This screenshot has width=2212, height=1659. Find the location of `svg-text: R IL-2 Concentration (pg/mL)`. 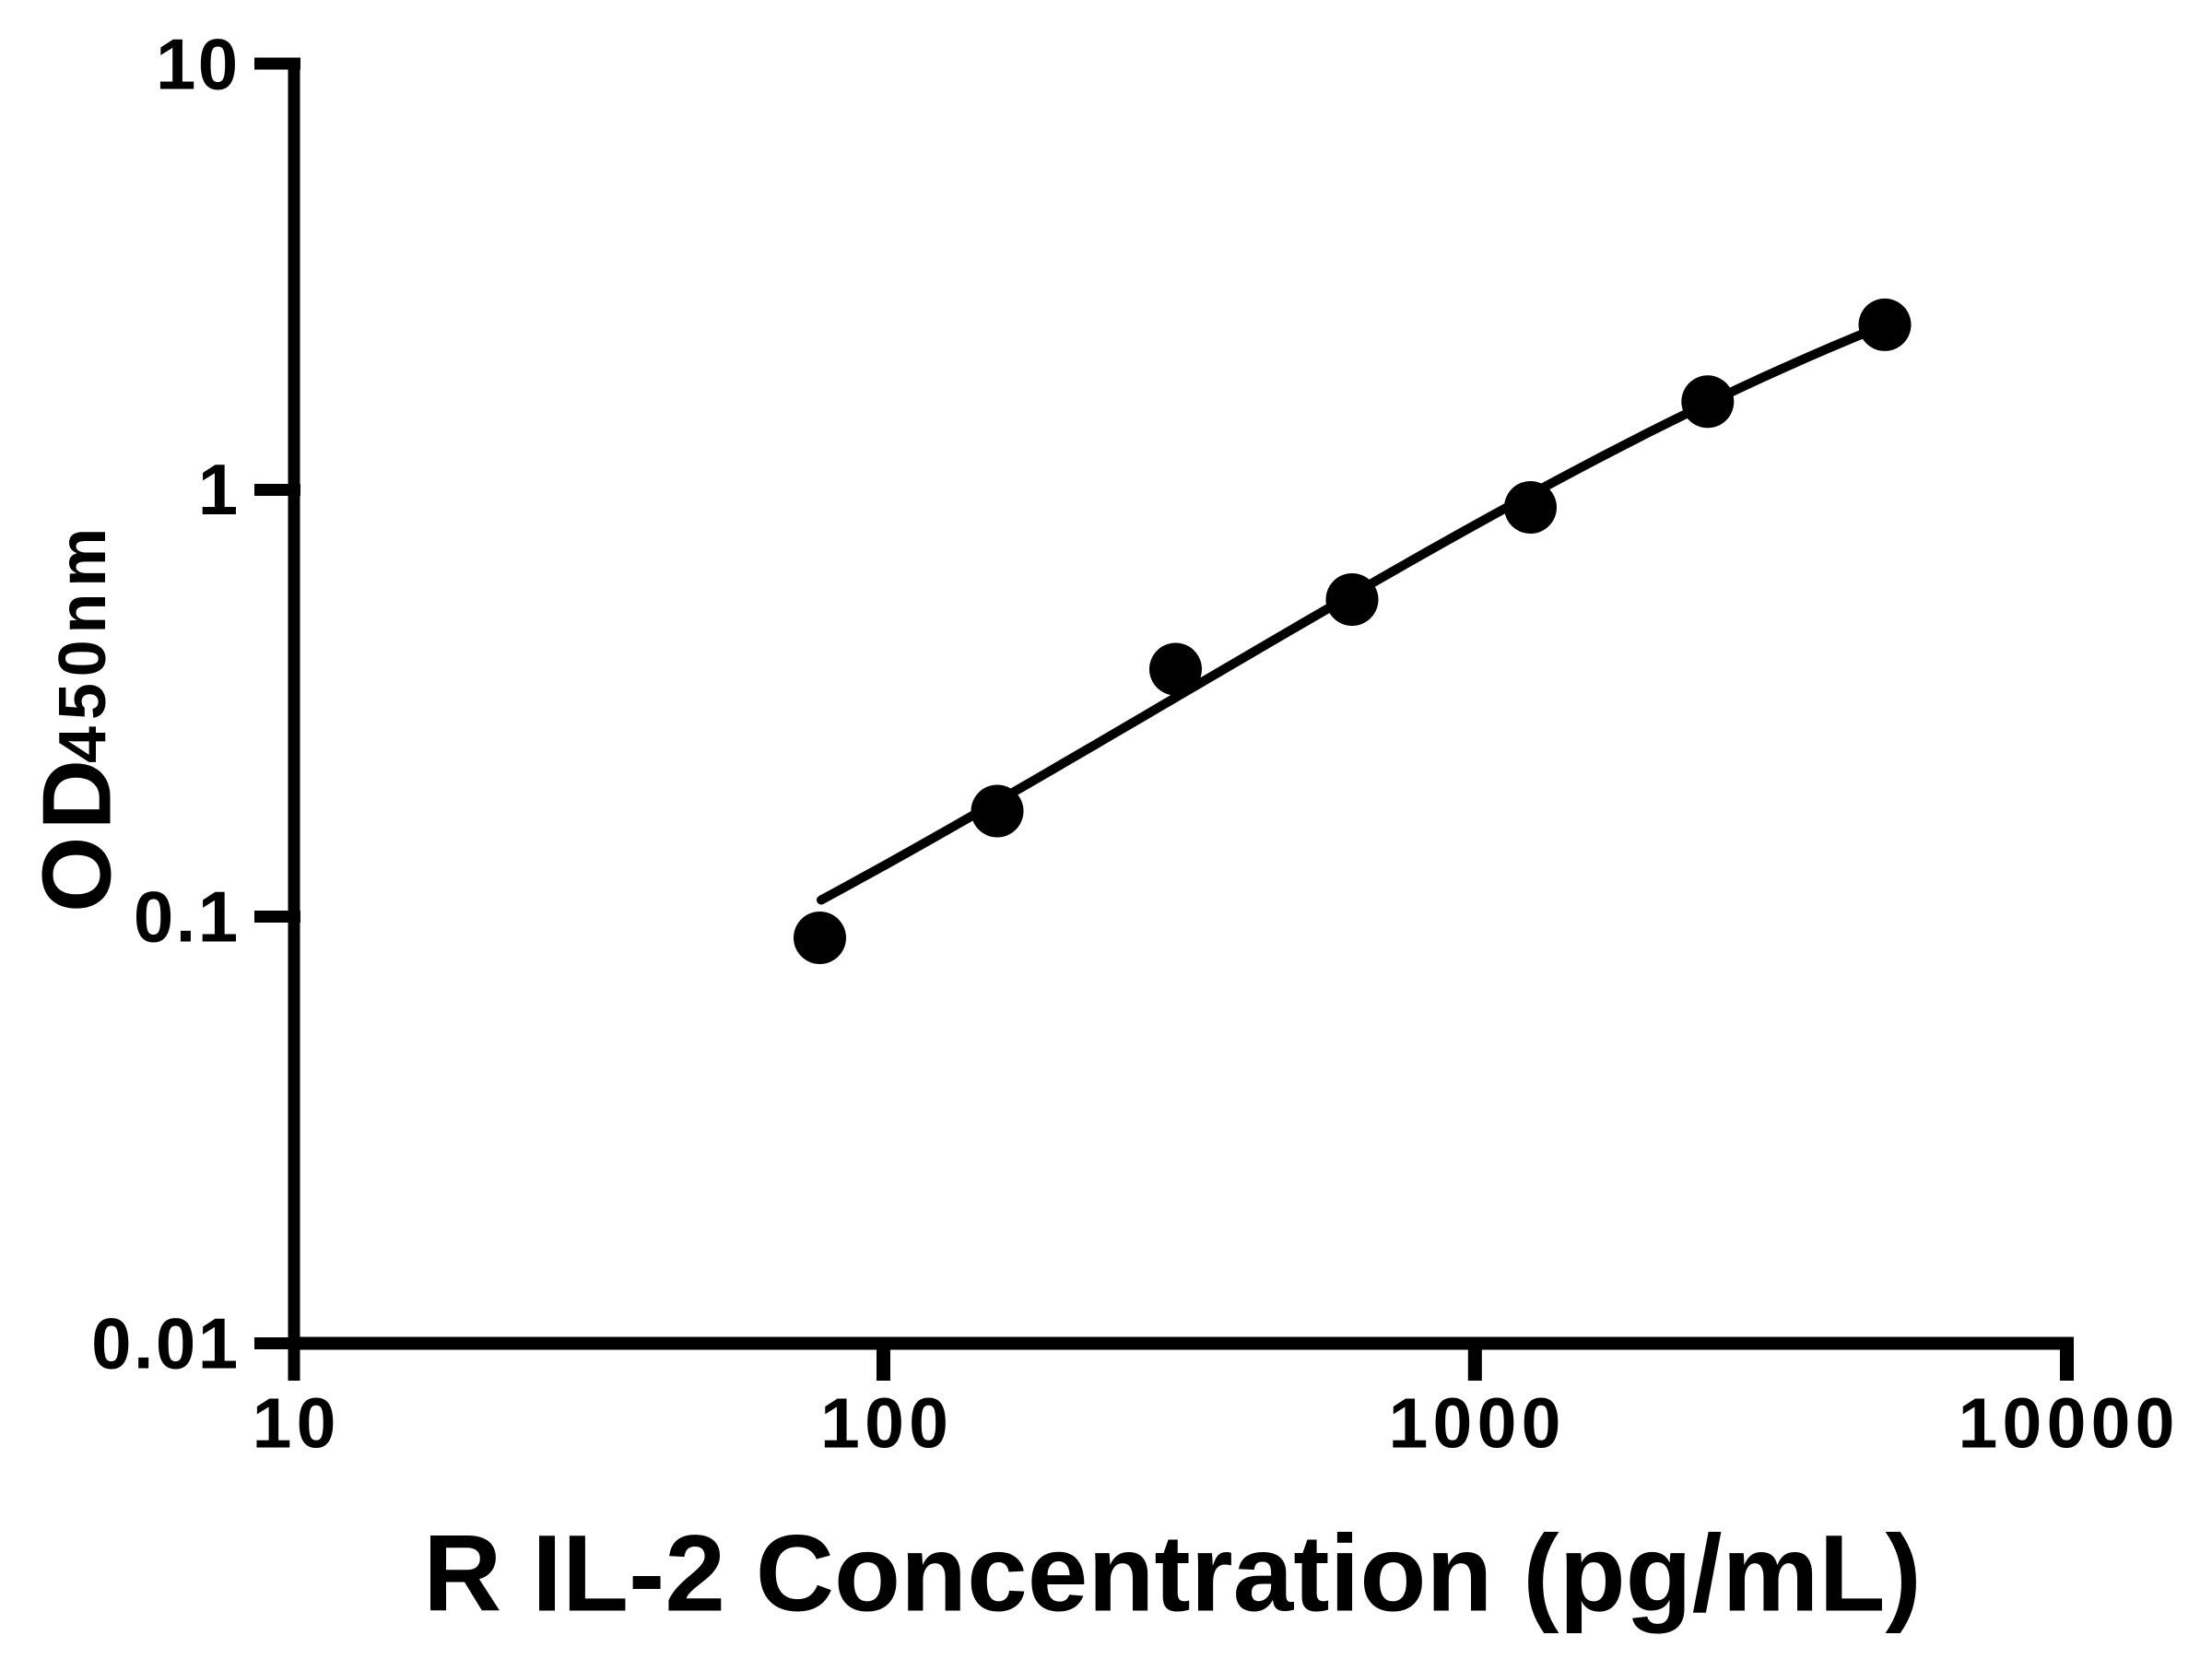

svg-text: R IL-2 Concentration (pg/mL) is located at coordinates (1172, 1574).